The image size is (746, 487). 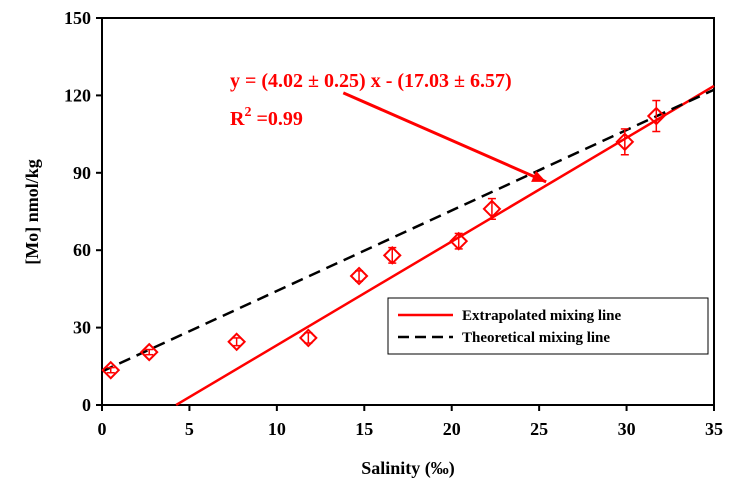 I want to click on x-tick-label: 25, so click(x=539, y=429).